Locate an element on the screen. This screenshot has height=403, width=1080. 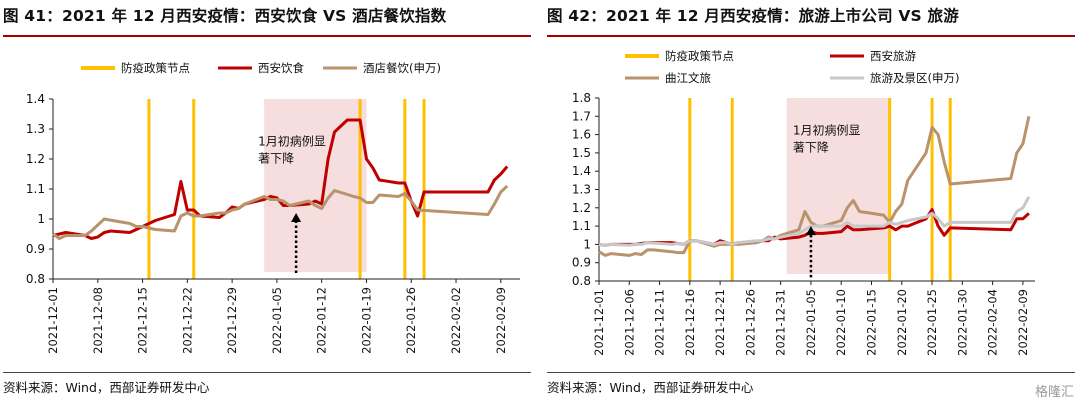
x-tick-label: 2021-12-22 is located at coordinates (187, 320).